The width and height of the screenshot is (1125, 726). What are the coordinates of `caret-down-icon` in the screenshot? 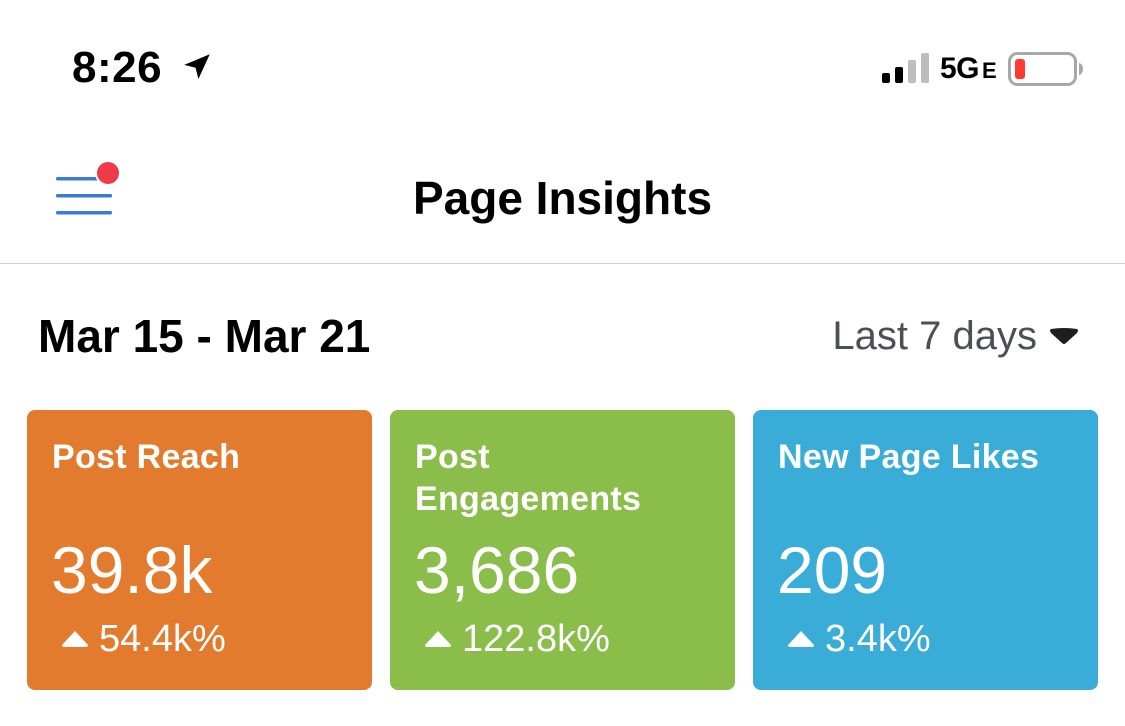 It's located at (1064, 336).